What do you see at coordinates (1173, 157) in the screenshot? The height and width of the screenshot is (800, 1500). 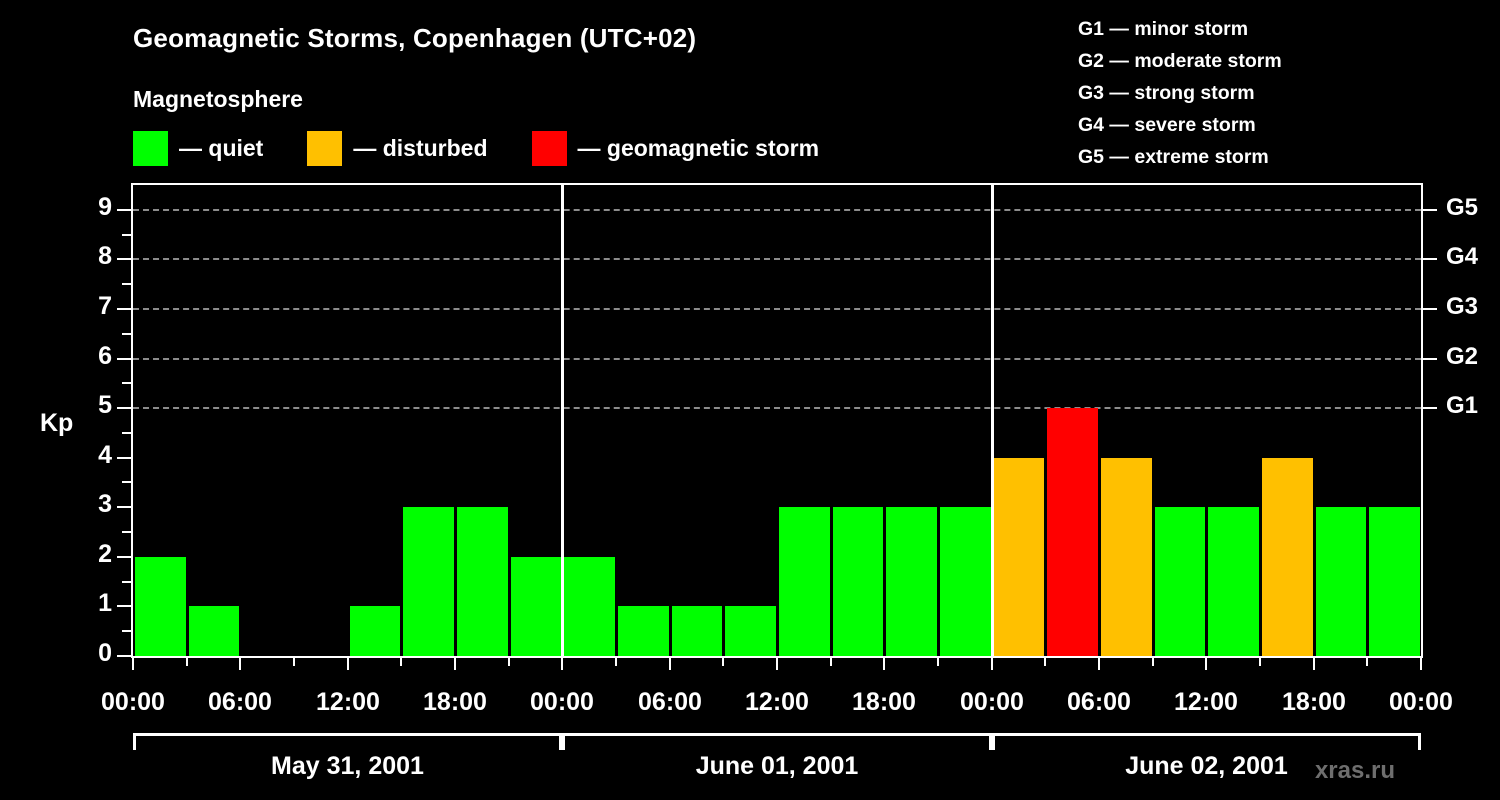 I see `g-legend-item-5: G5 — extreme storm` at bounding box center [1173, 157].